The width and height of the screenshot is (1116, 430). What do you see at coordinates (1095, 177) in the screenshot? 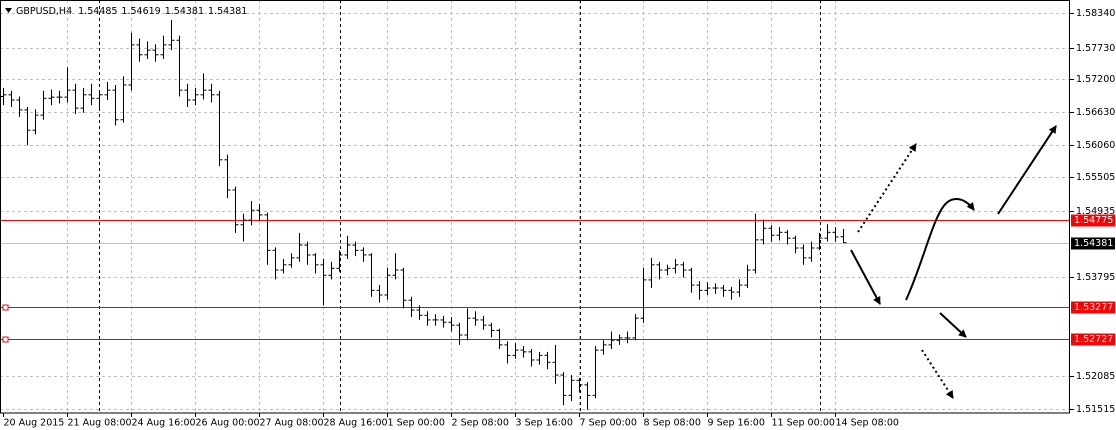
I see `y-tick-label: 1.55505` at bounding box center [1095, 177].